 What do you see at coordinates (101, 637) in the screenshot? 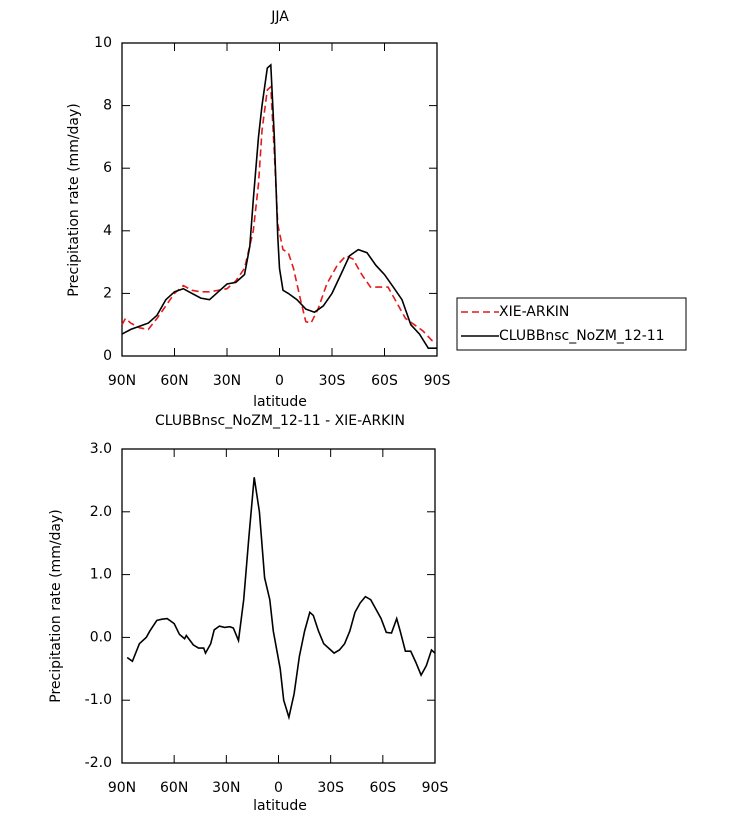
I see `y-tick-label: 0.0` at bounding box center [101, 637].